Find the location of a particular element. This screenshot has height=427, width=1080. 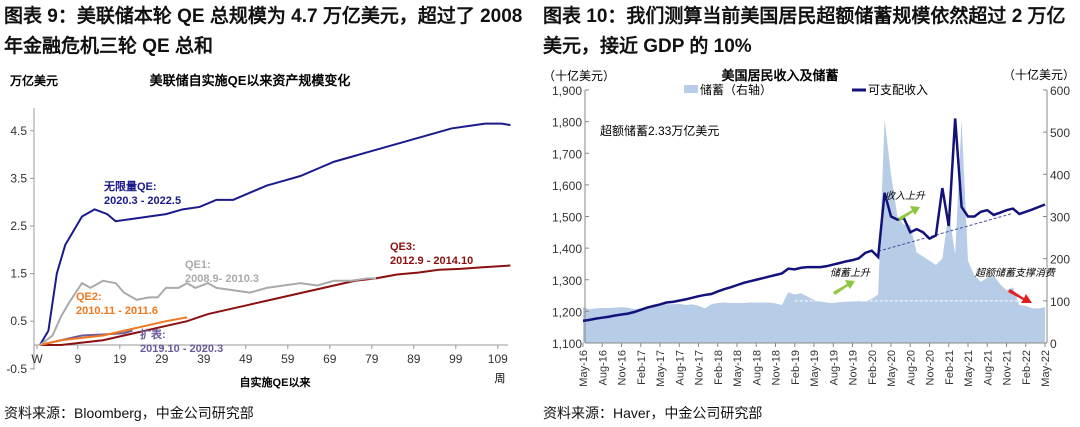

x-tick-label: 39 is located at coordinates (204, 359).